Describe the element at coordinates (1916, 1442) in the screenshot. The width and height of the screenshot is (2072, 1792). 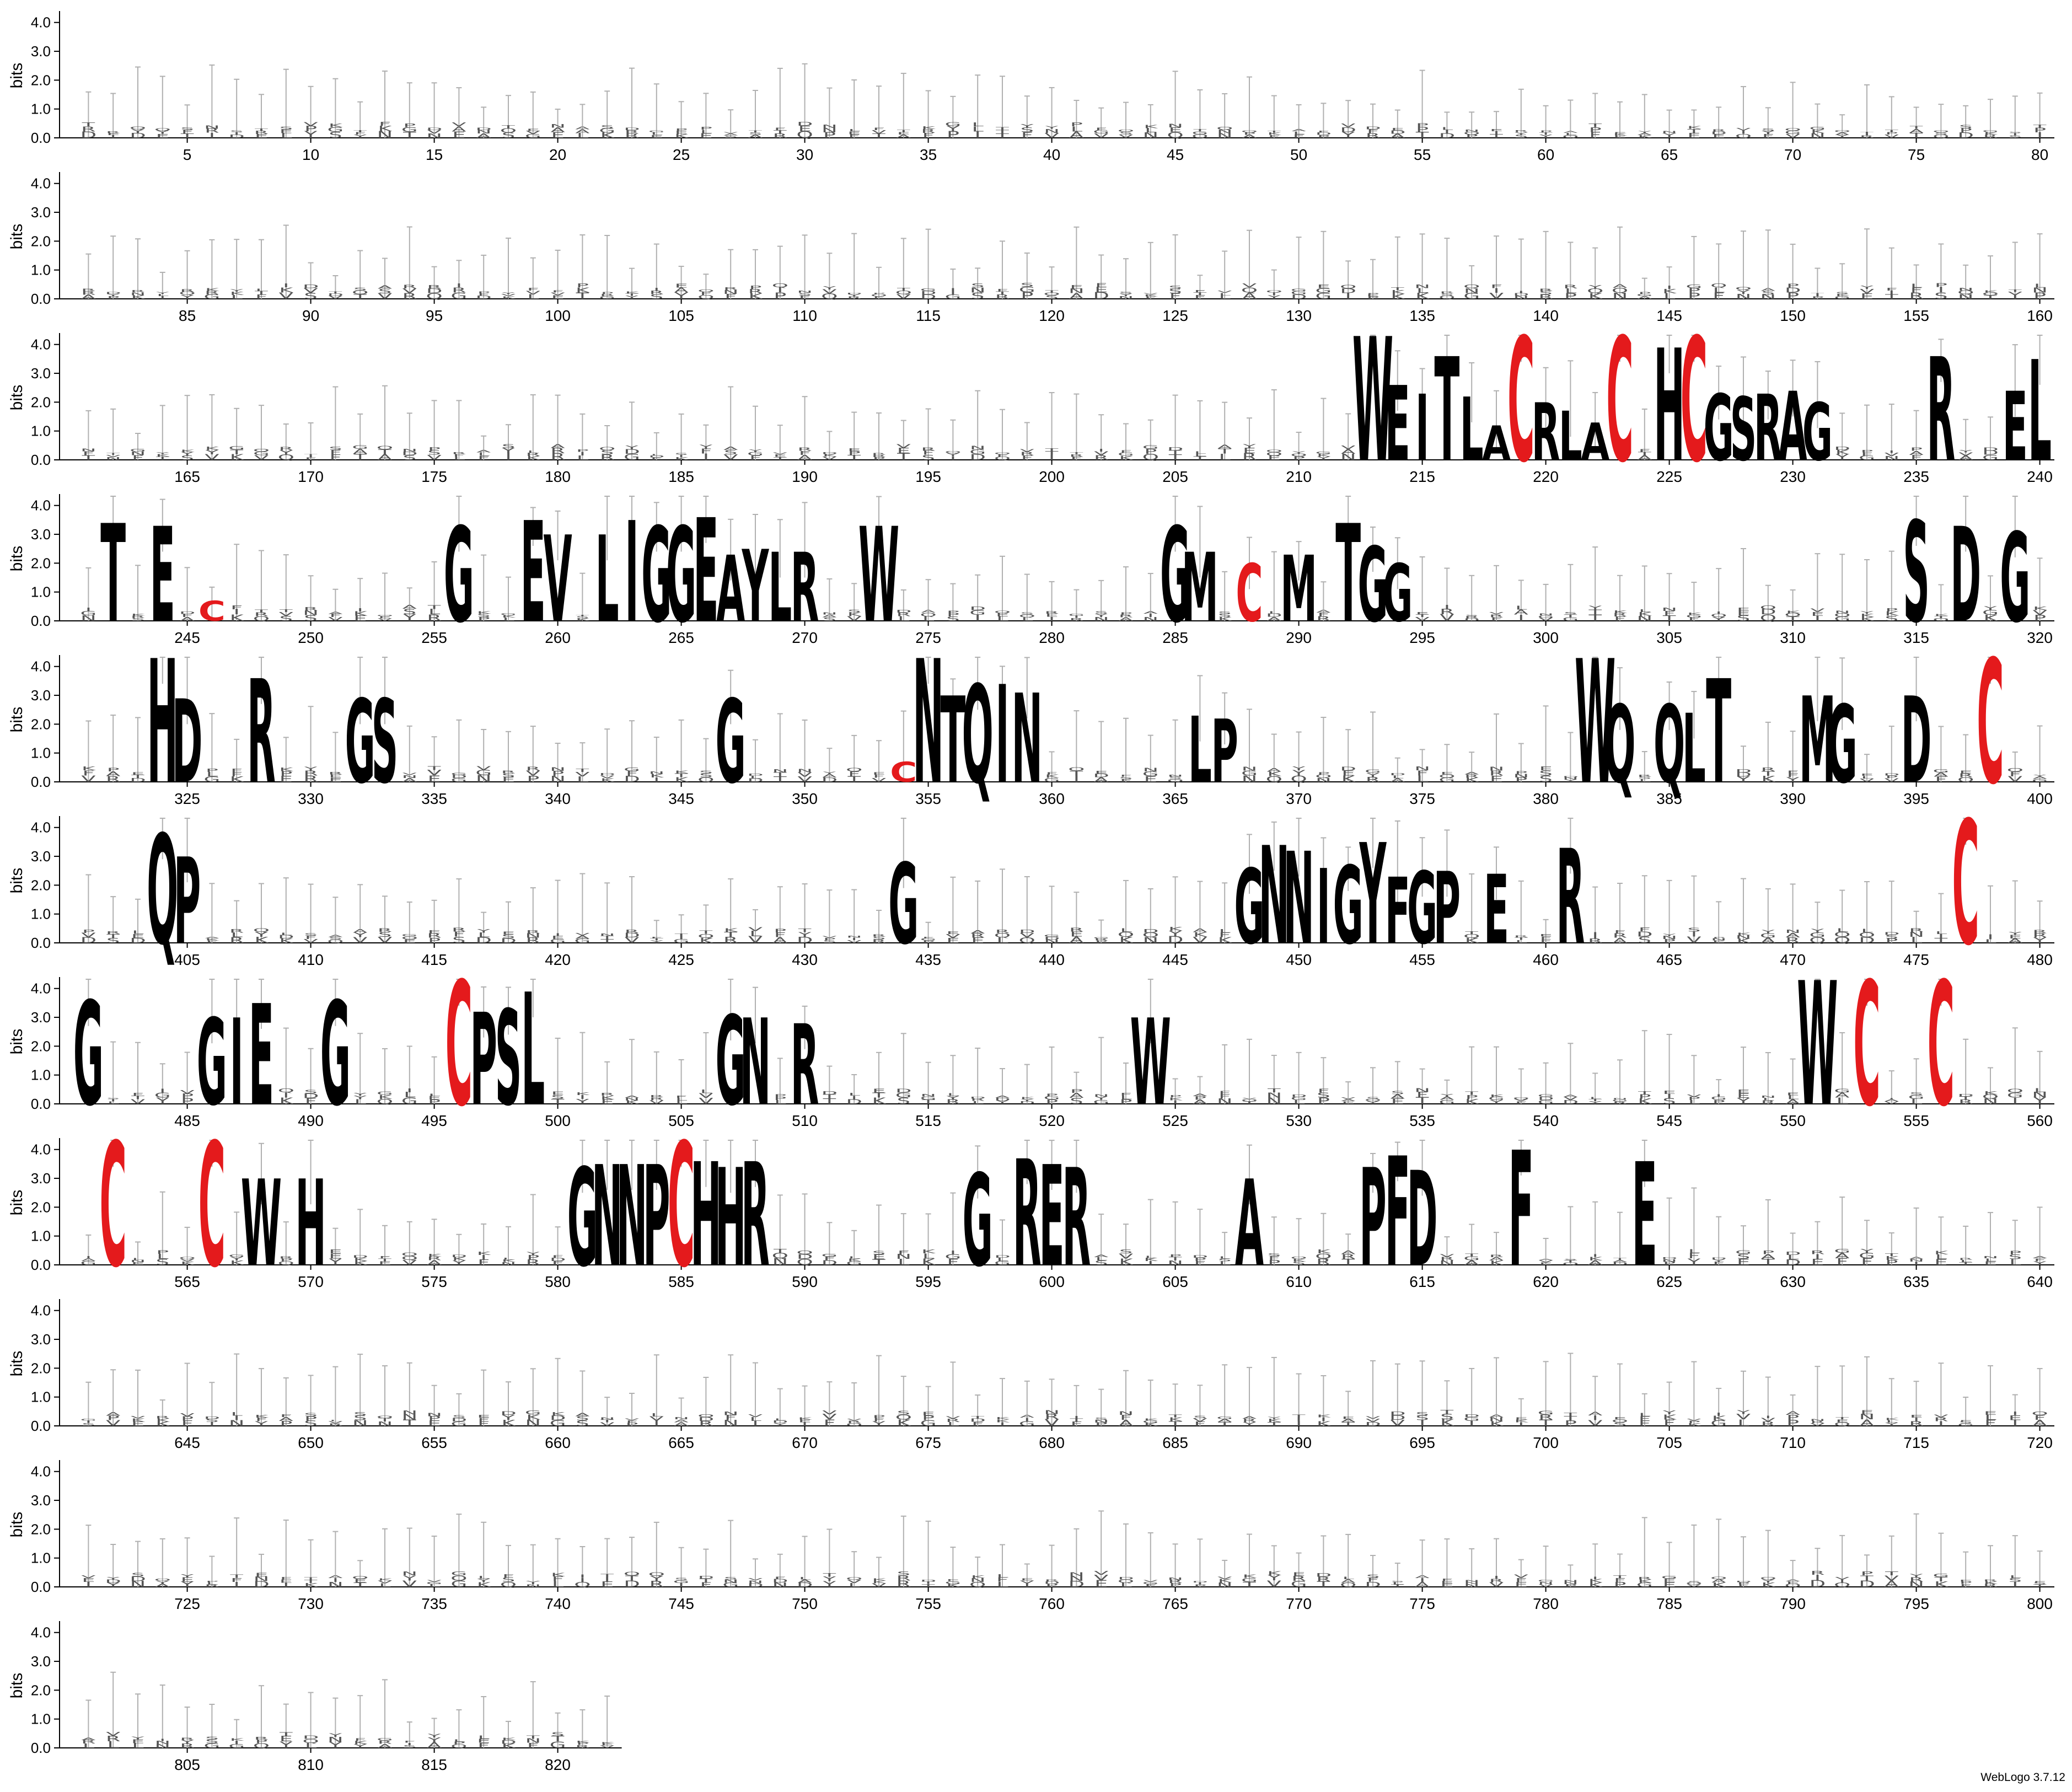
I see `x-tick-label: 715` at that location.